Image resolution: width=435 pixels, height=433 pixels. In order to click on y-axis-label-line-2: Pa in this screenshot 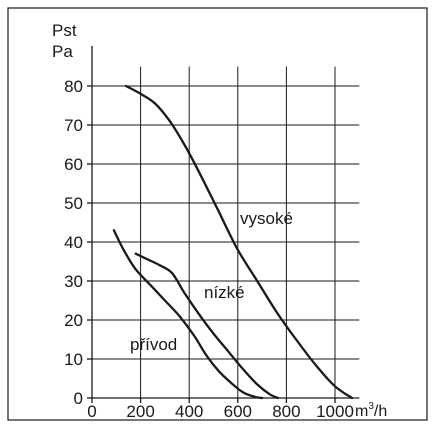, I will do `click(62, 51)`.